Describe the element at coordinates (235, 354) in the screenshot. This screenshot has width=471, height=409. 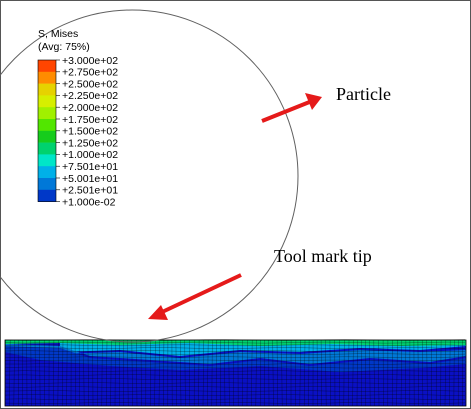
I see `workpiece-mid-layer` at that location.